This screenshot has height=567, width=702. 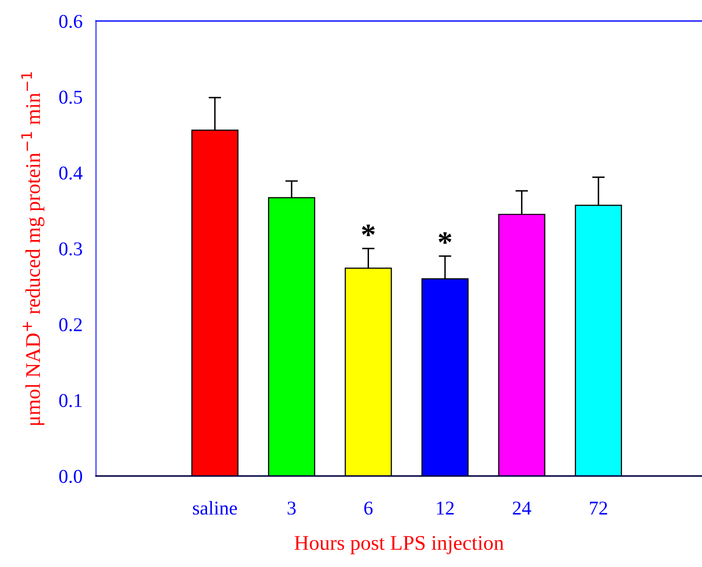 What do you see at coordinates (292, 508) in the screenshot?
I see `x-tick-label: 3` at bounding box center [292, 508].